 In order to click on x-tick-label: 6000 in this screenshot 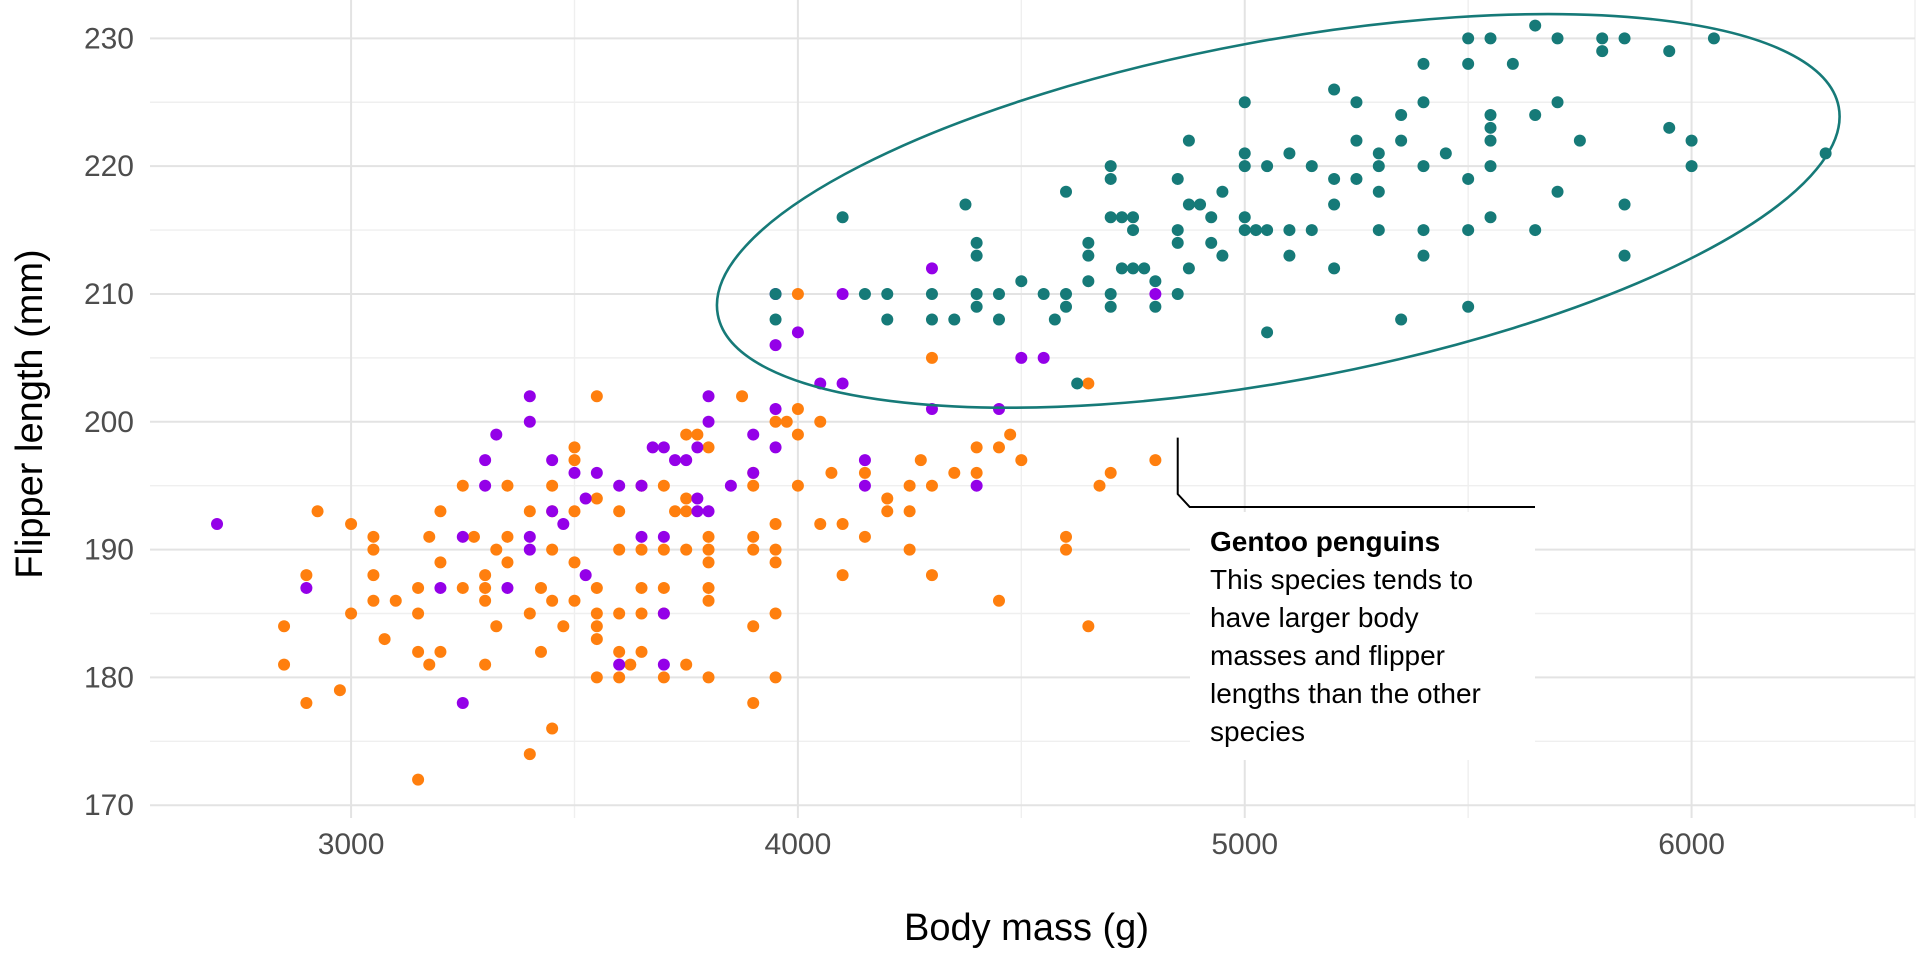, I will do `click(1691, 844)`.